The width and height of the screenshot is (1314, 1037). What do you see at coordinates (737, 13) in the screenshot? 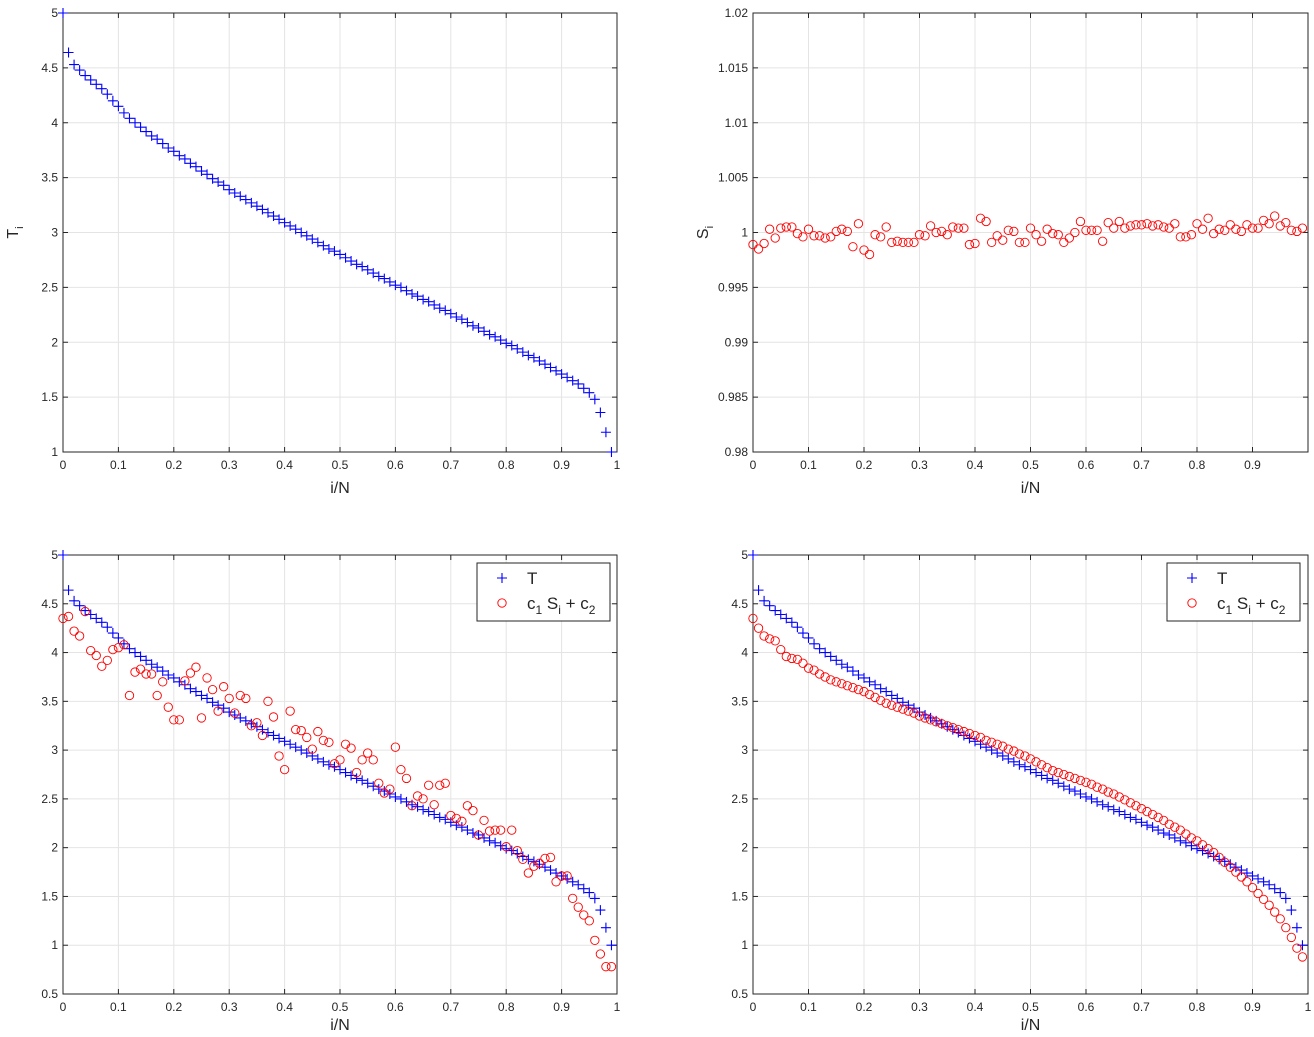
I see `y-tick-label: 1.02` at bounding box center [737, 13].